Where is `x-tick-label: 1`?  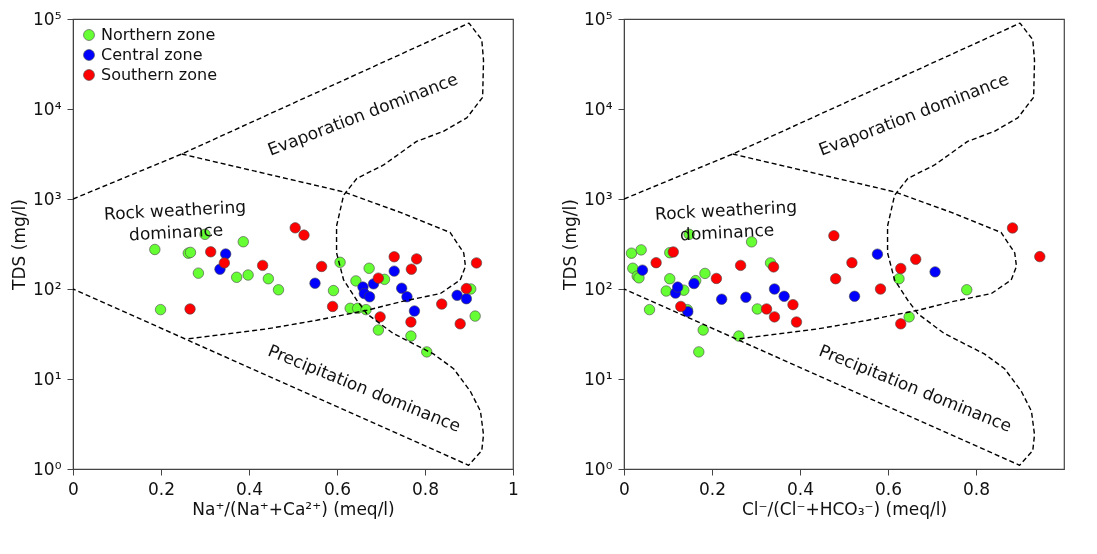
x-tick-label: 1 is located at coordinates (513, 488).